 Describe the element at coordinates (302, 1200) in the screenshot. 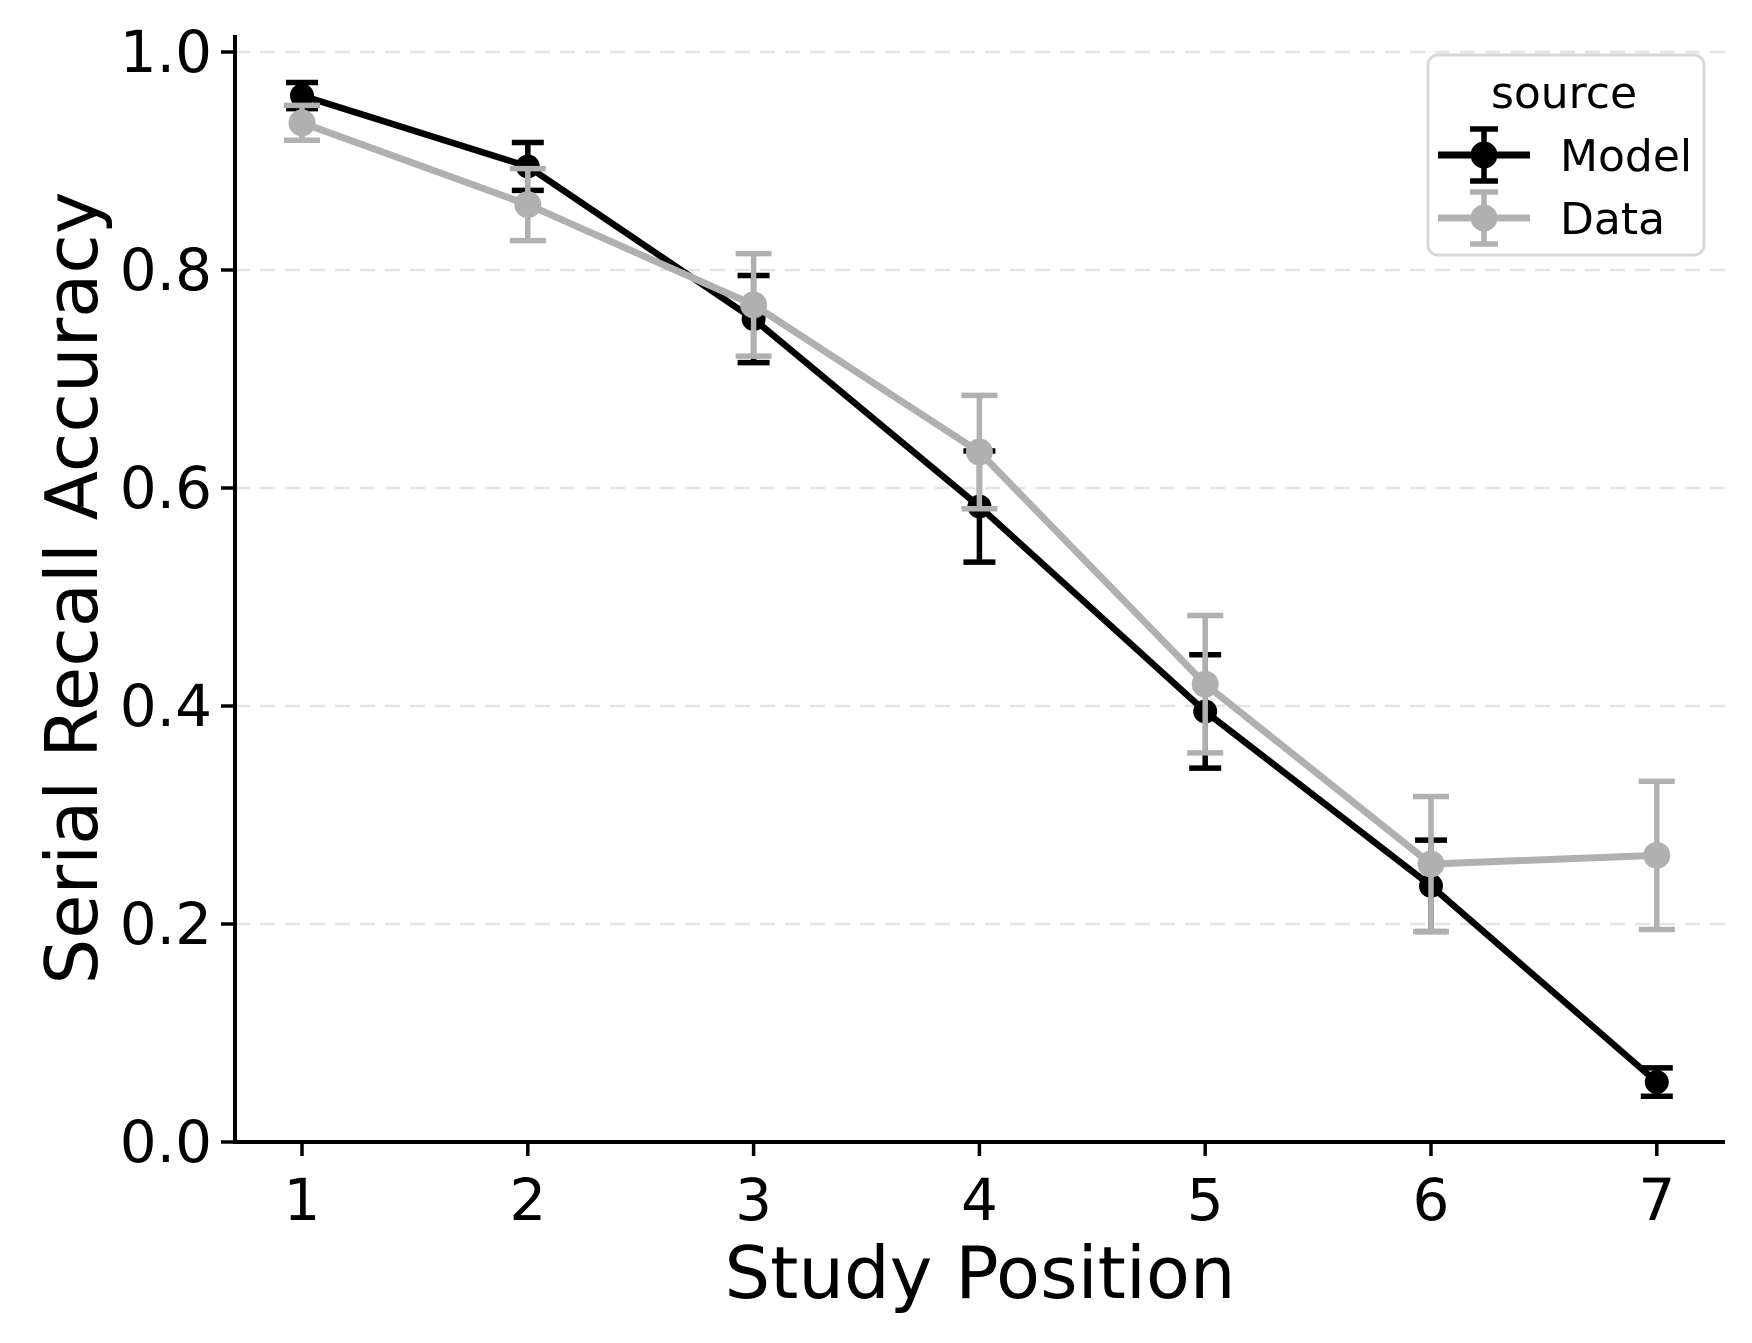

I see `x-tick-label: 1` at that location.